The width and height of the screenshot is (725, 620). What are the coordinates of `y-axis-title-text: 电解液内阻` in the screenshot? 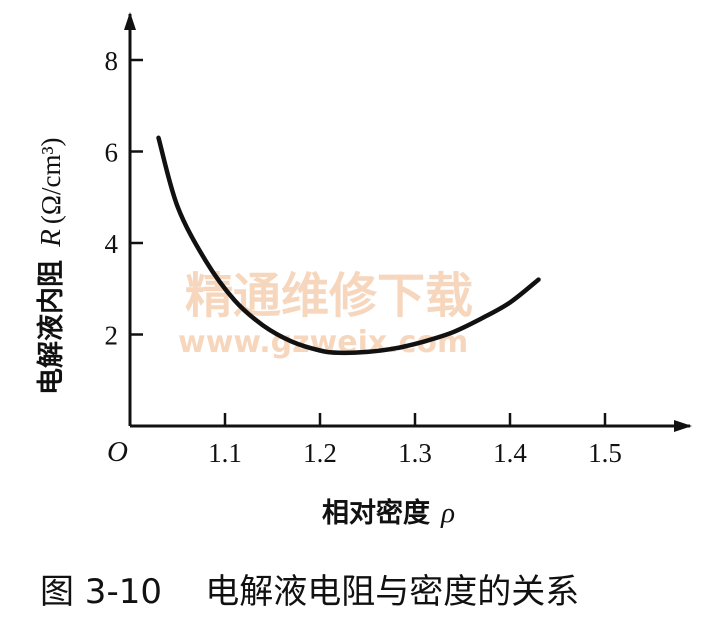 It's located at (51, 327).